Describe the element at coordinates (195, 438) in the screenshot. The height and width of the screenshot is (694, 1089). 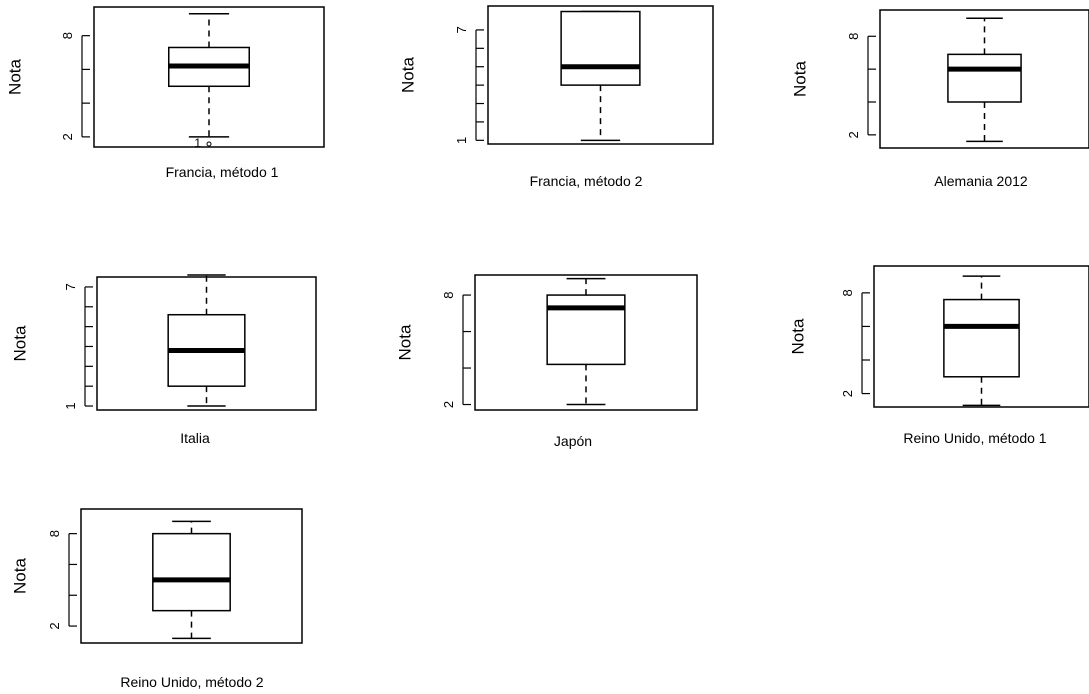
I see `panel-caption: Italia` at that location.